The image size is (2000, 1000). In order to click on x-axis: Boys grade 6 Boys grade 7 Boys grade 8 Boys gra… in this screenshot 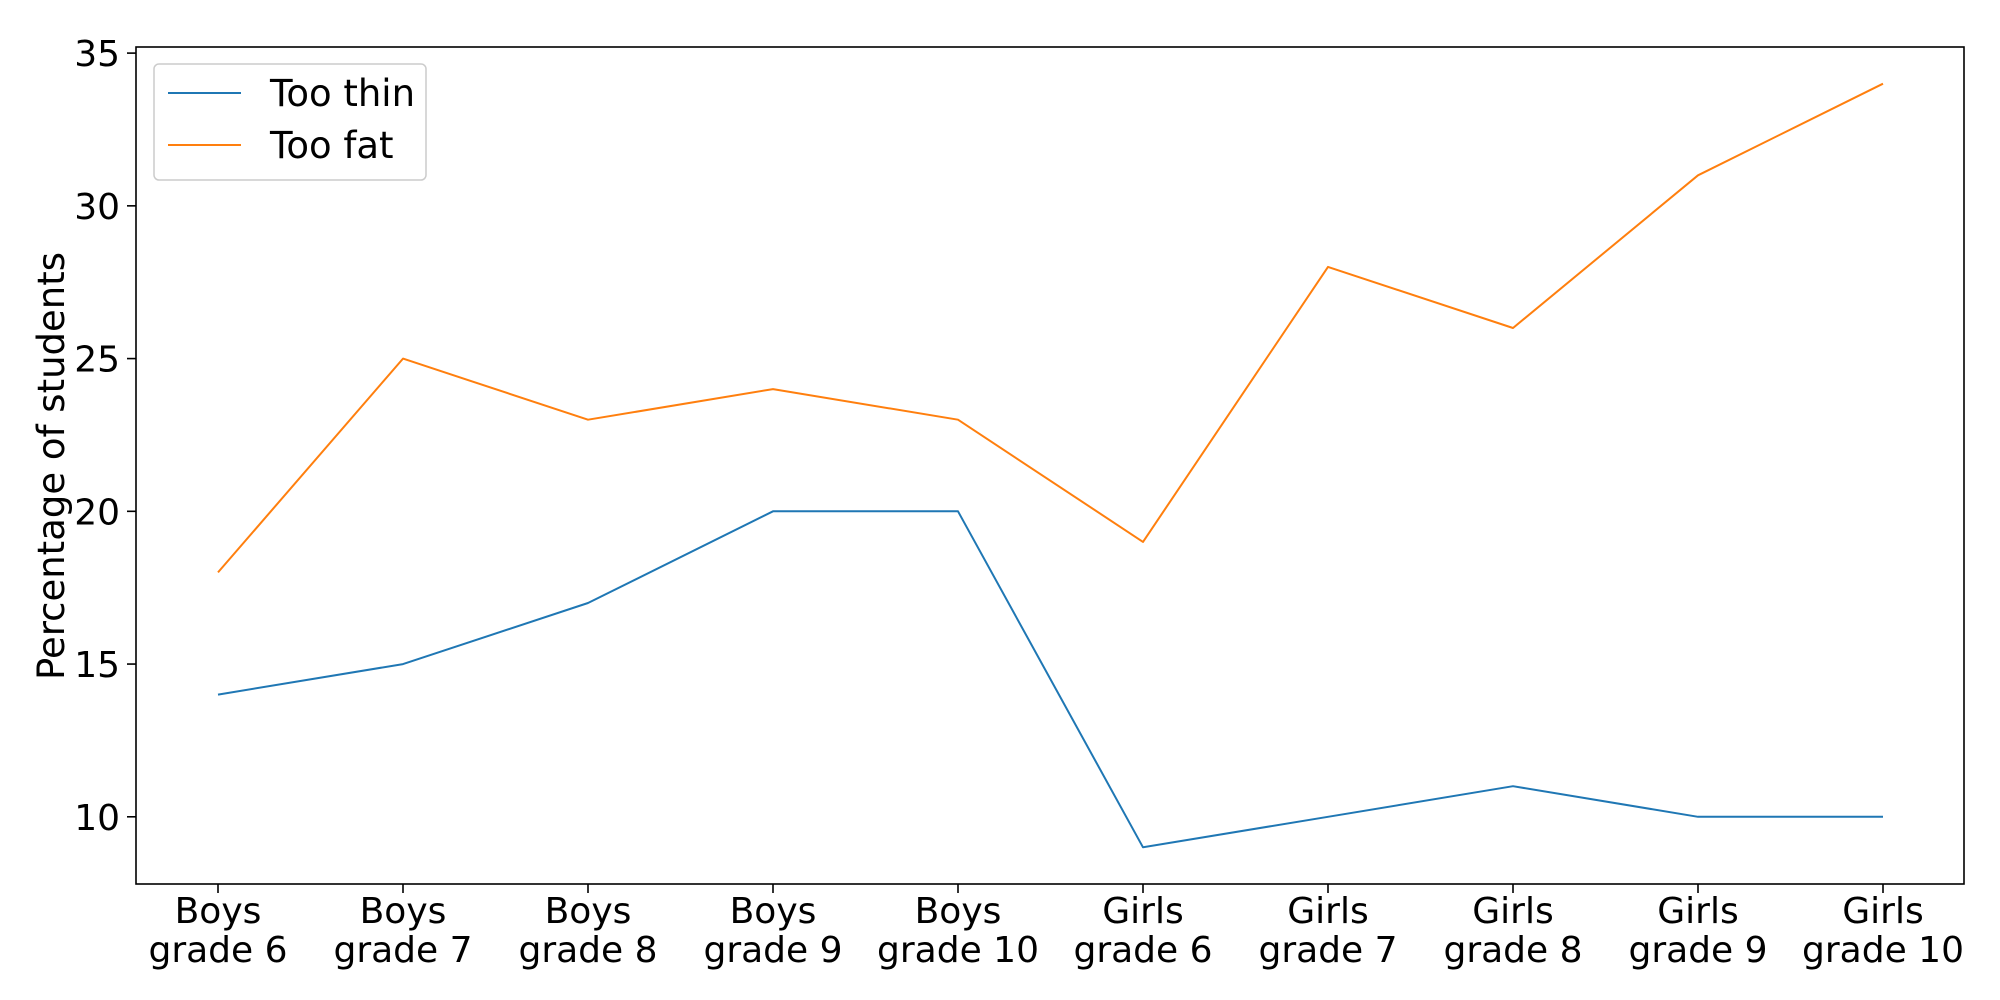, I will do `click(1056, 927)`.